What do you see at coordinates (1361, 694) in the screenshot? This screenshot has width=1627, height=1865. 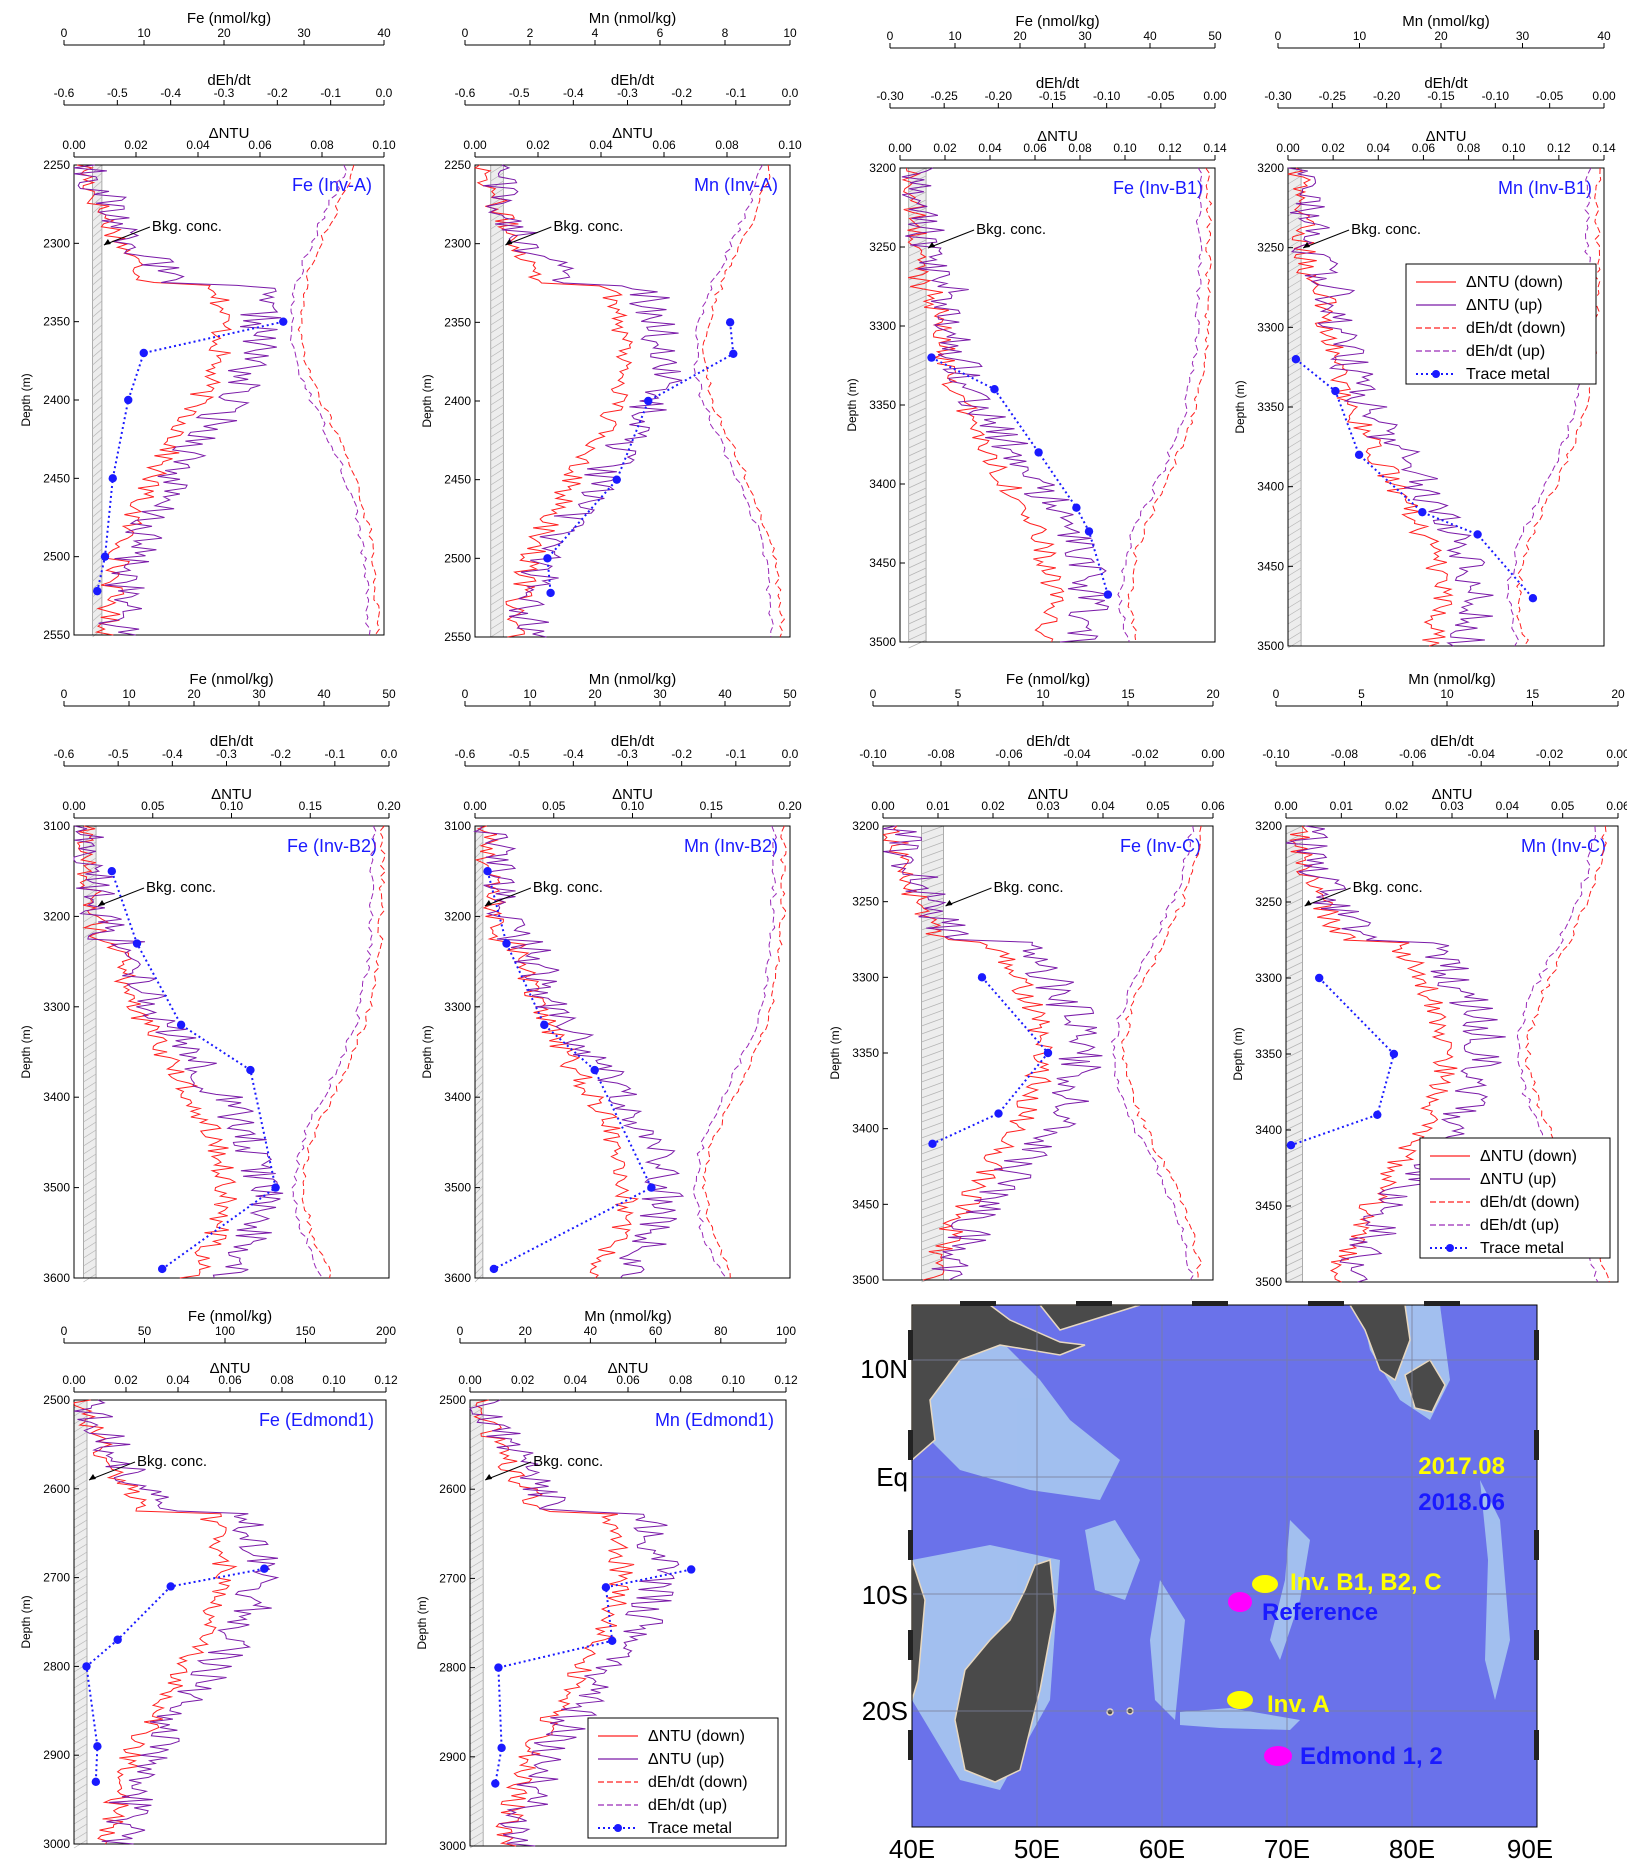 I see `metal-axis-tick-label: 5` at bounding box center [1361, 694].